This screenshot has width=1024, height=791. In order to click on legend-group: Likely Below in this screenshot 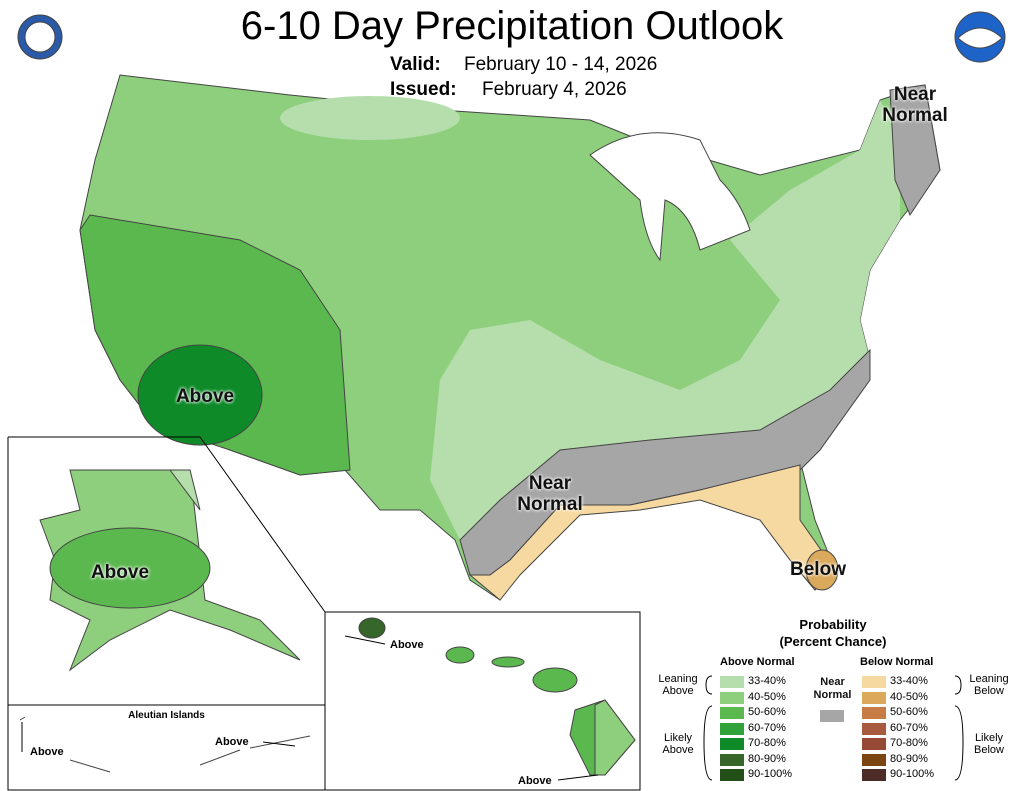, I will do `click(989, 744)`.